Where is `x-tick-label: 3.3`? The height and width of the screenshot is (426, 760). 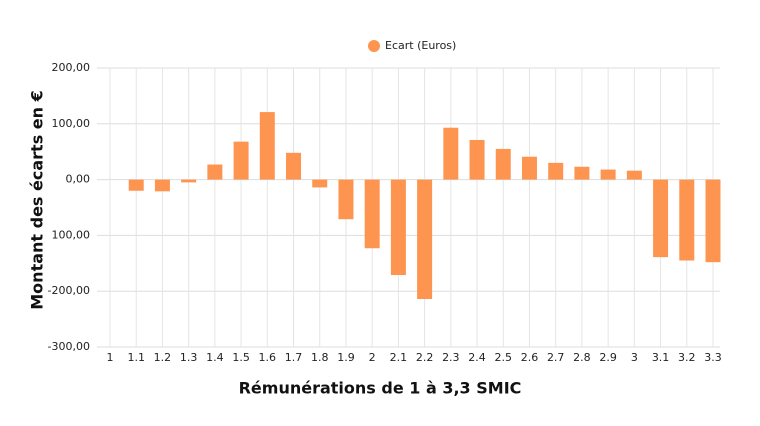 x-tick-label: 3.3 is located at coordinates (713, 357).